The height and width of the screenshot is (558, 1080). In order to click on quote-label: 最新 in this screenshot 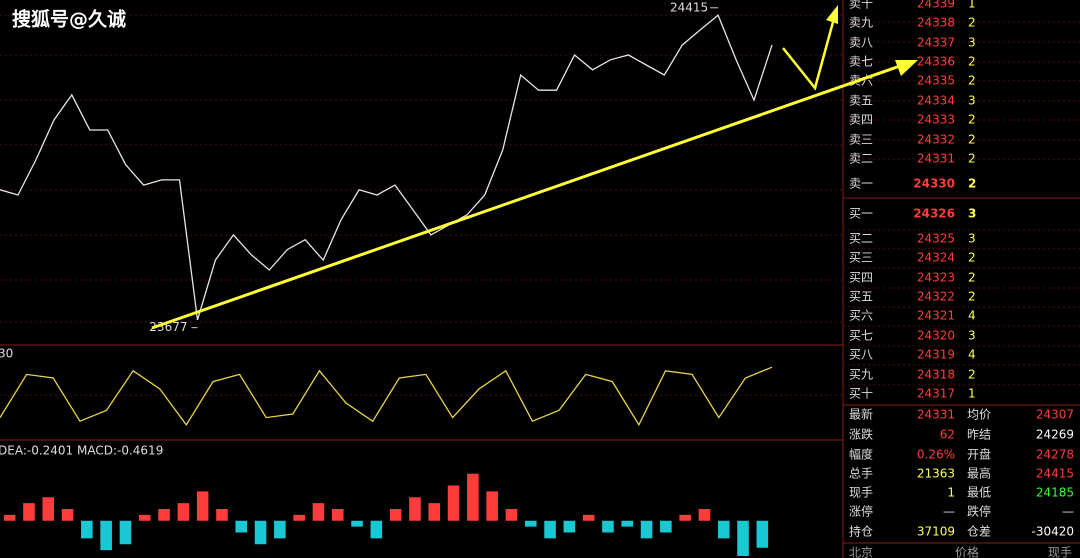, I will do `click(861, 414)`.